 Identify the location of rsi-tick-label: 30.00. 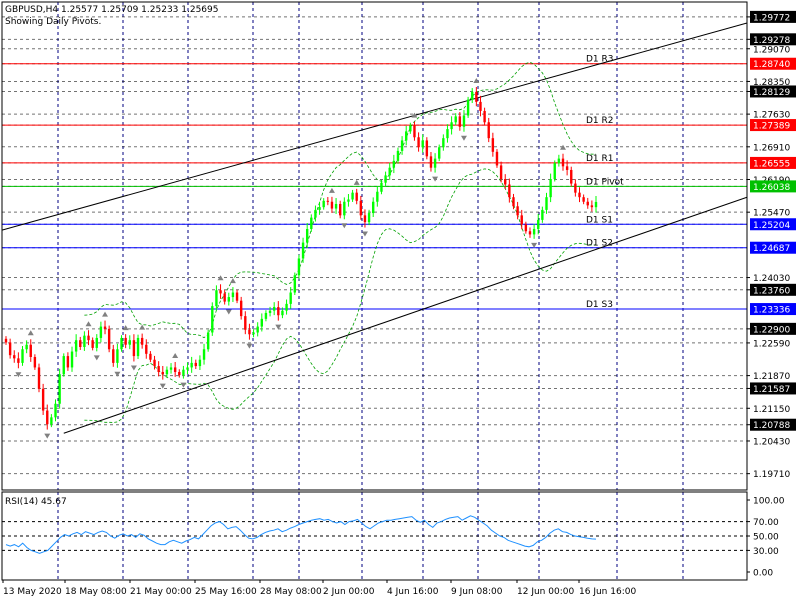
(766, 552).